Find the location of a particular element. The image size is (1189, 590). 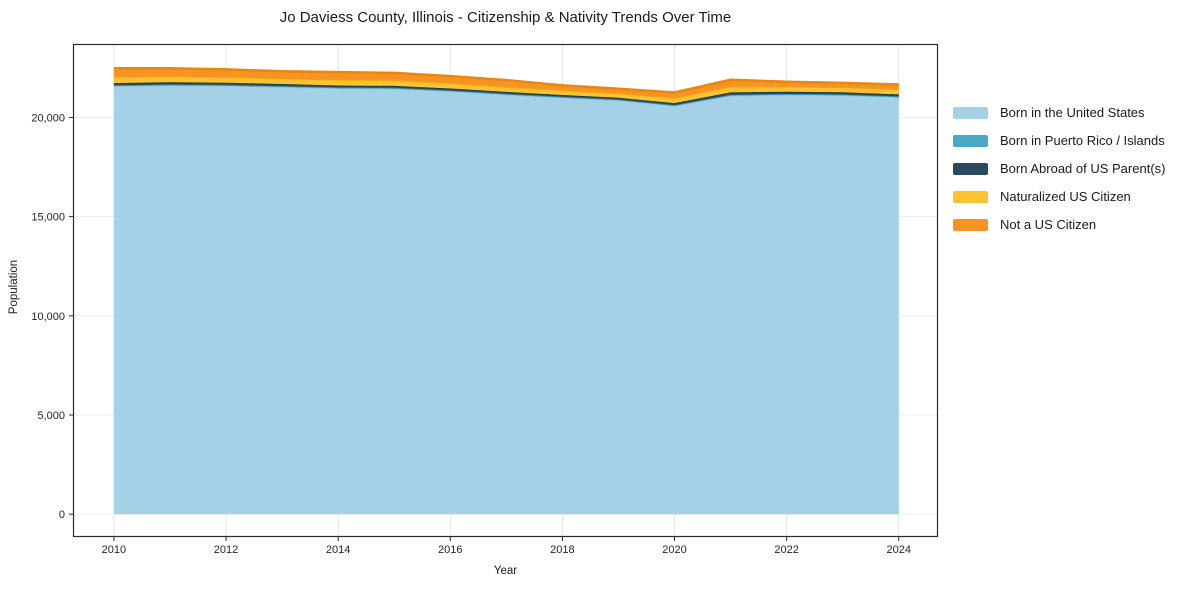

x-tick-label: 2010 is located at coordinates (114, 550).